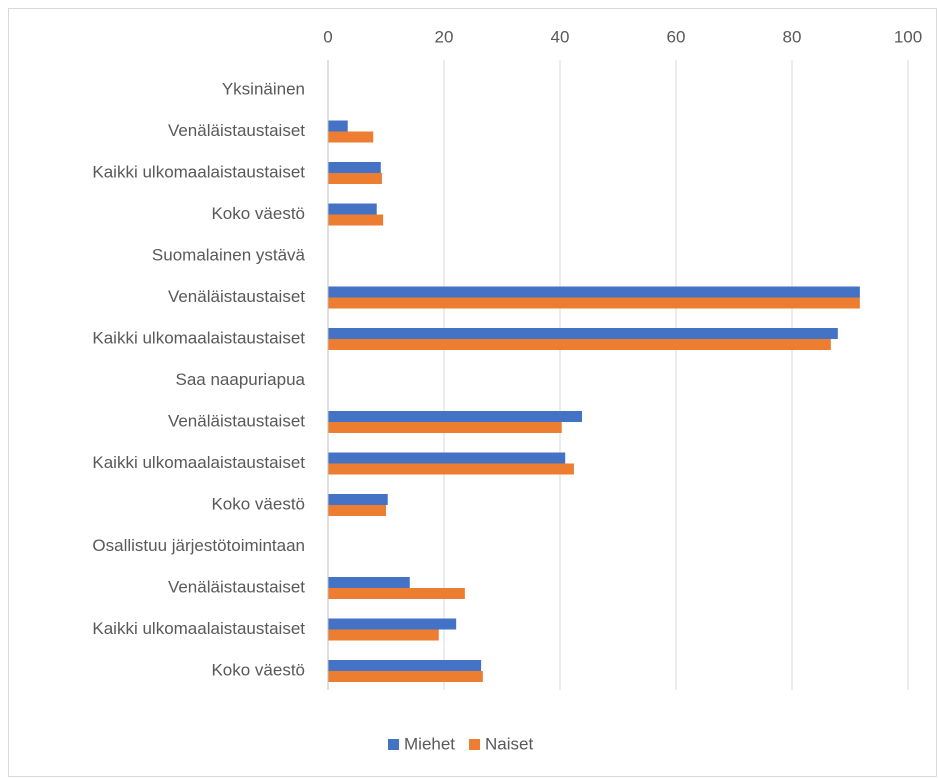 This screenshot has height=778, width=938. What do you see at coordinates (676, 36) in the screenshot?
I see `x-tick-label: 60` at bounding box center [676, 36].